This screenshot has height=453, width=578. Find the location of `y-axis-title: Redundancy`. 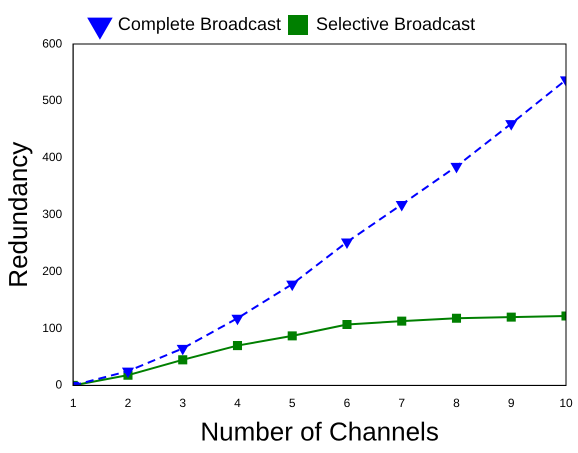

y-axis-title: Redundancy is located at coordinates (17, 215).